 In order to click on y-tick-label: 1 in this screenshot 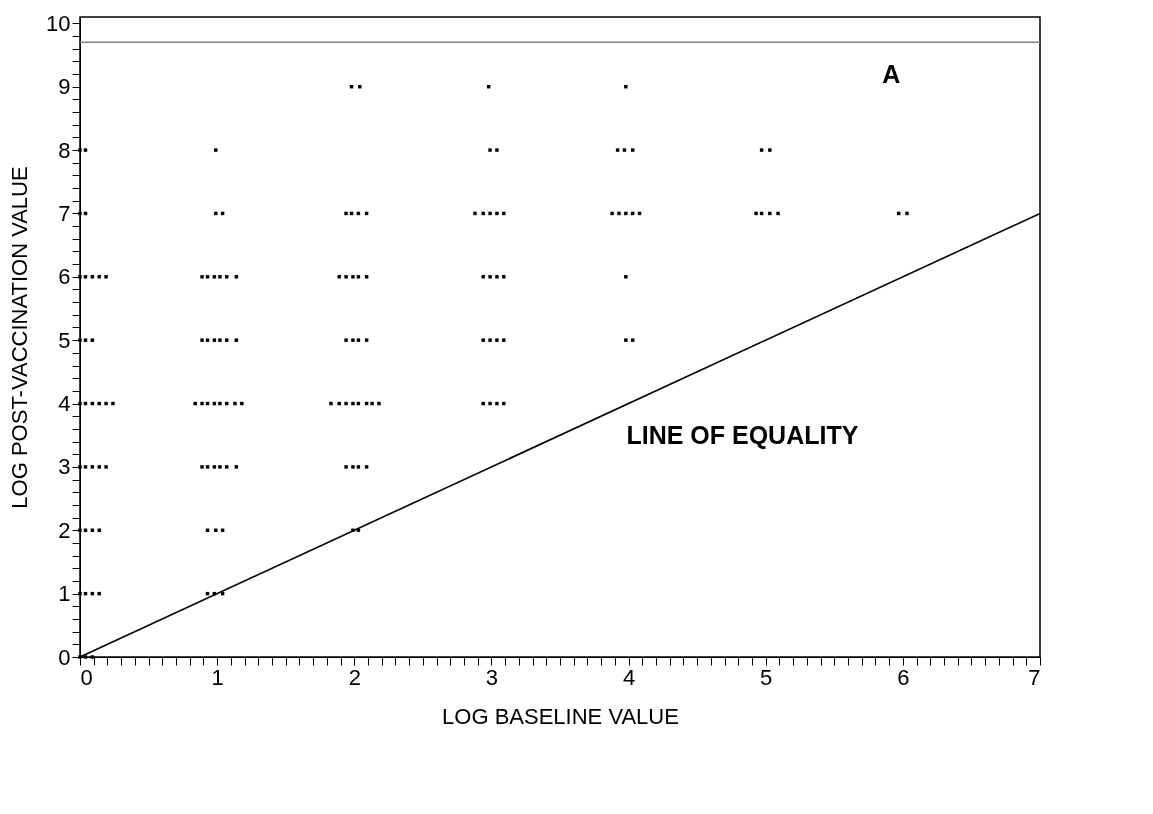, I will do `click(64, 594)`.